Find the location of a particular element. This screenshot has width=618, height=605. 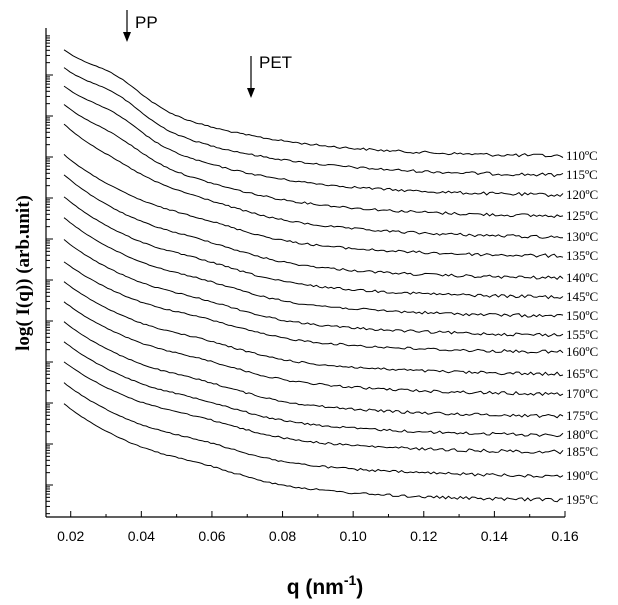

series-line-140ºC is located at coordinates (313, 227).